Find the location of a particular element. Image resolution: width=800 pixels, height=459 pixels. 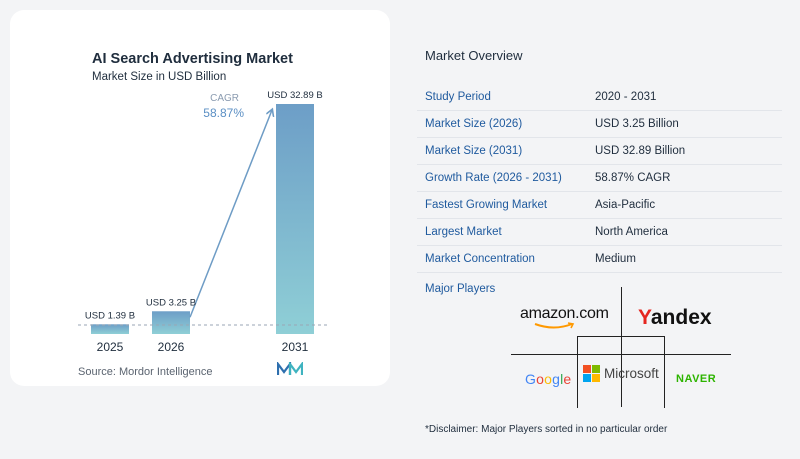

overview-row-label: Market Size (2031) is located at coordinates (502, 151).